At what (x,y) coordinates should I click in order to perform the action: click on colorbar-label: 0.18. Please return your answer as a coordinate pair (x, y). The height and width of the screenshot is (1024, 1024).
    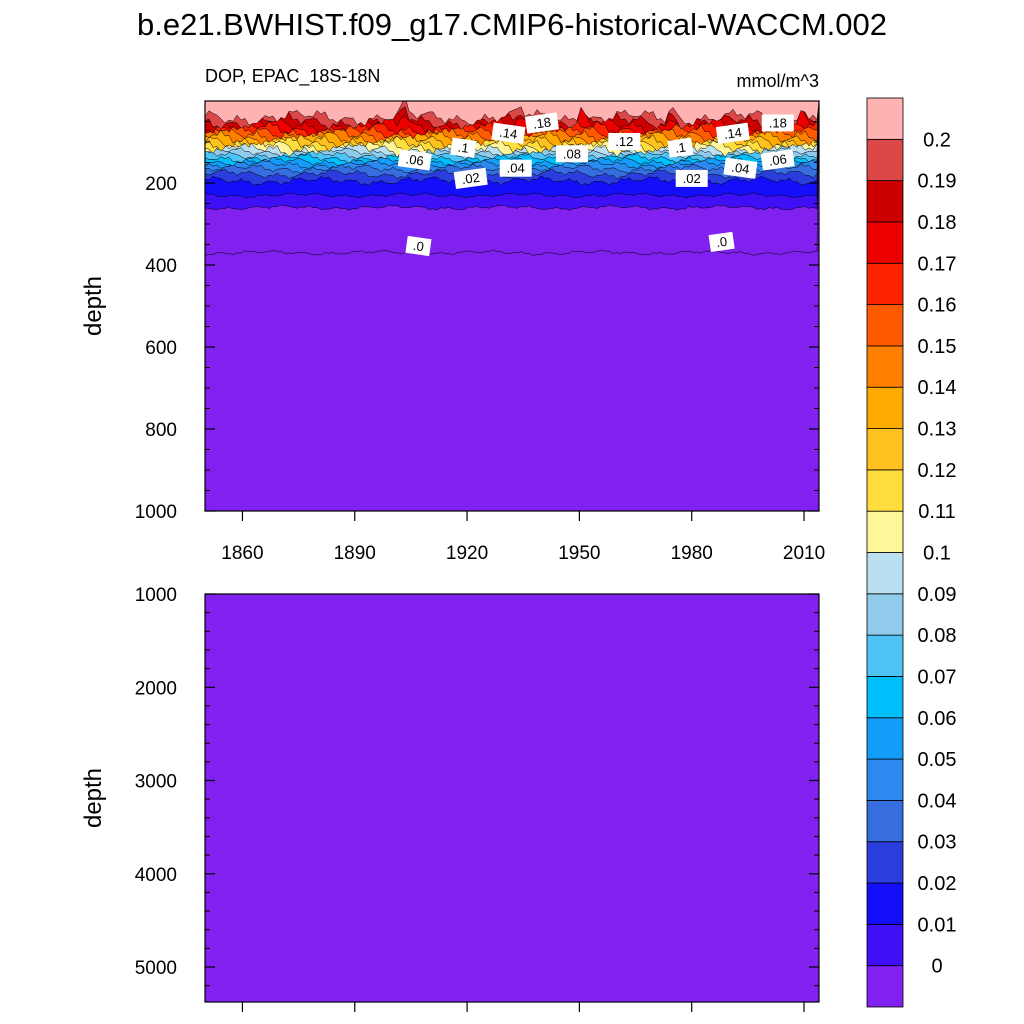
    Looking at the image, I should click on (937, 223).